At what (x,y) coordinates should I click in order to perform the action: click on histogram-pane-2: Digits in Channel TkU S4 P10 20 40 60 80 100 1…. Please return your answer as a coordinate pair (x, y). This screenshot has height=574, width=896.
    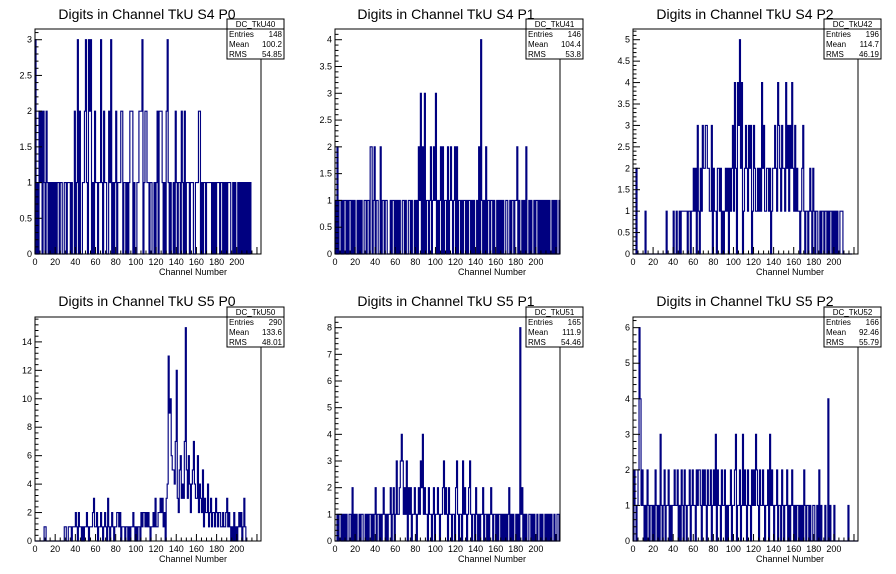
    Looking at the image, I should click on (451, 141).